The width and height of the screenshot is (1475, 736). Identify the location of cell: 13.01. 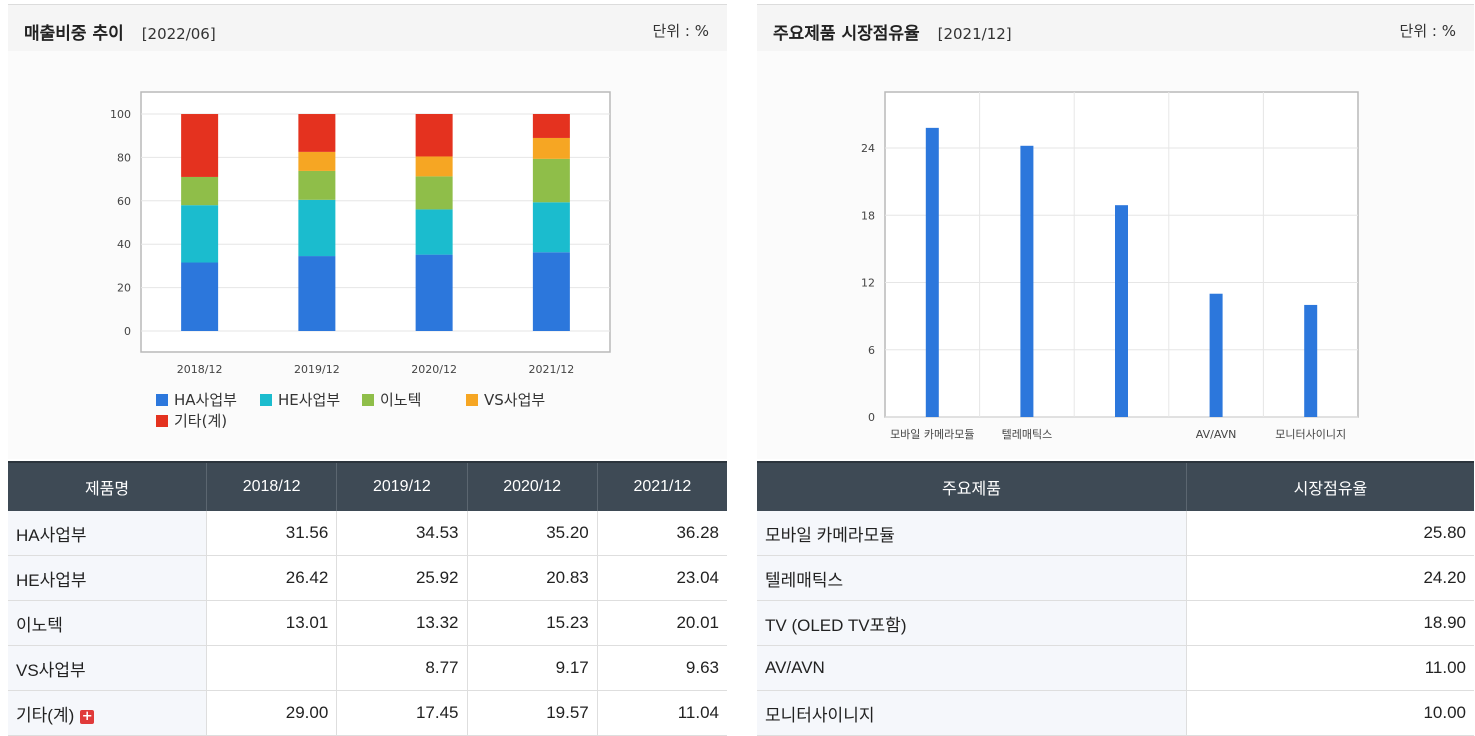
(271, 623).